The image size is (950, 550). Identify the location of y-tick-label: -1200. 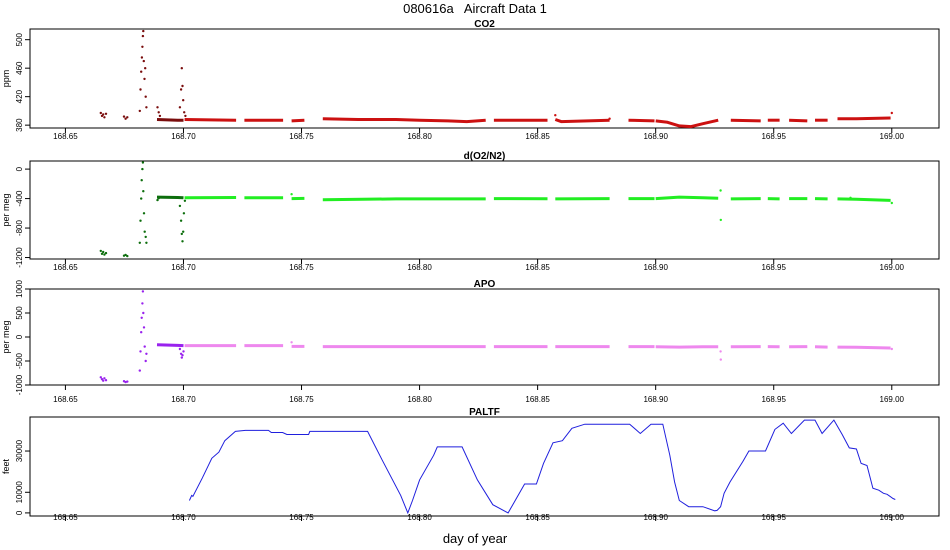
(19, 257).